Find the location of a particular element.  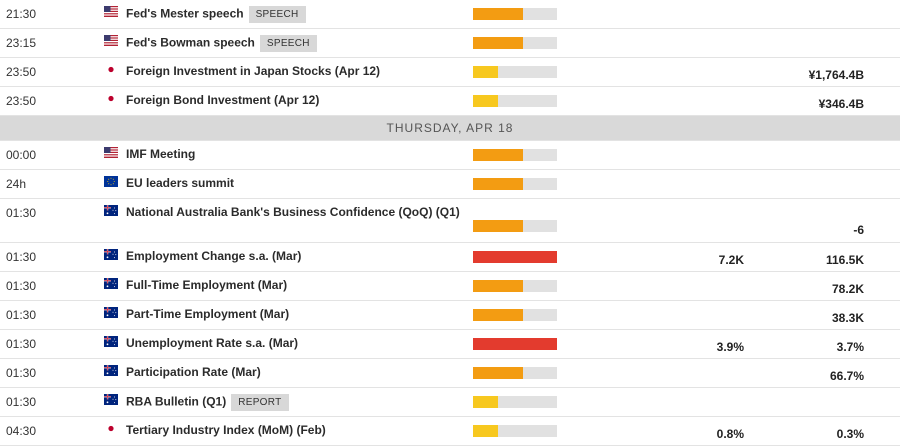

event-row: 21:30 Fed's Mester speech SPEECH is located at coordinates (450, 14).